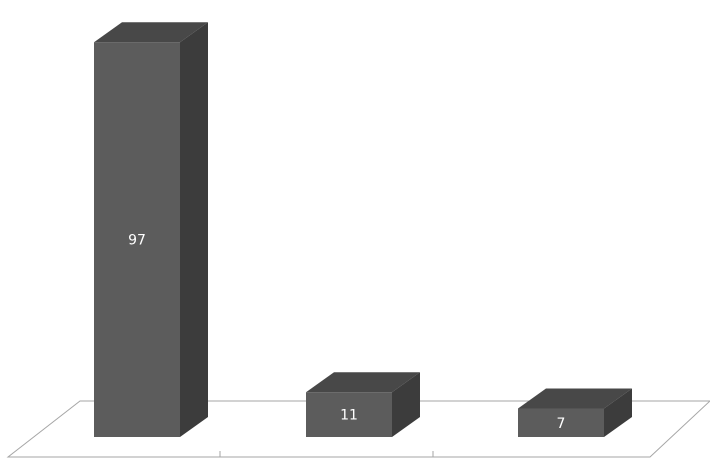 The image size is (710, 458). I want to click on bar-value-label: 7, so click(561, 424).